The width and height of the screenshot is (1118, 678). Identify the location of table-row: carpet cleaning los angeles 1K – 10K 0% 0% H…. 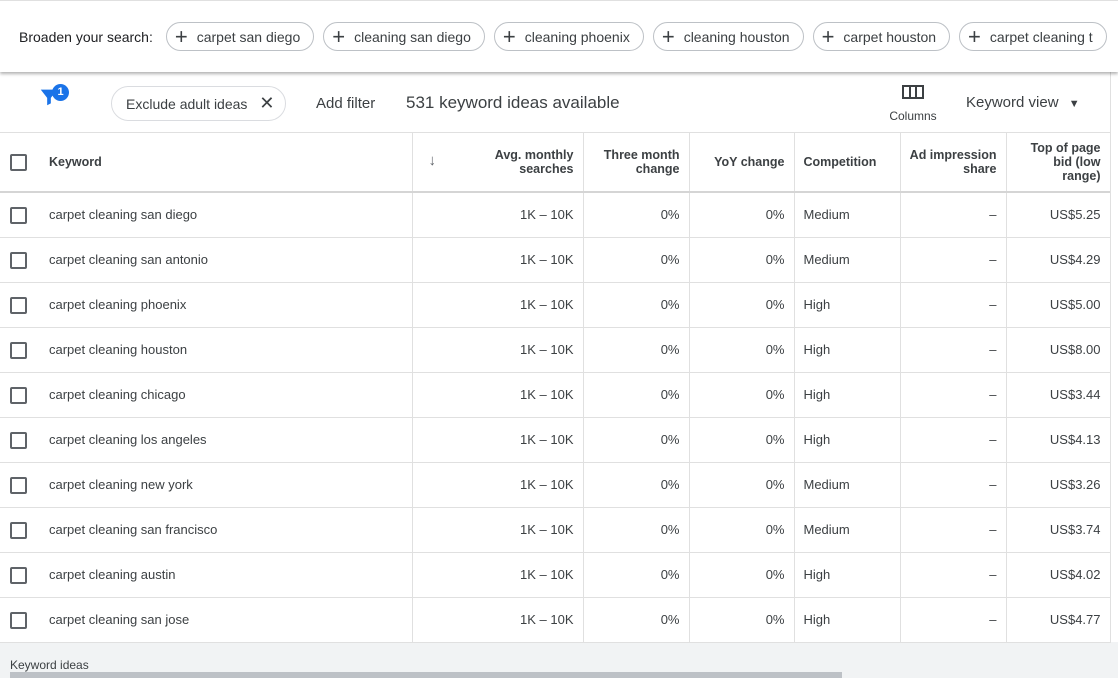
(555, 440).